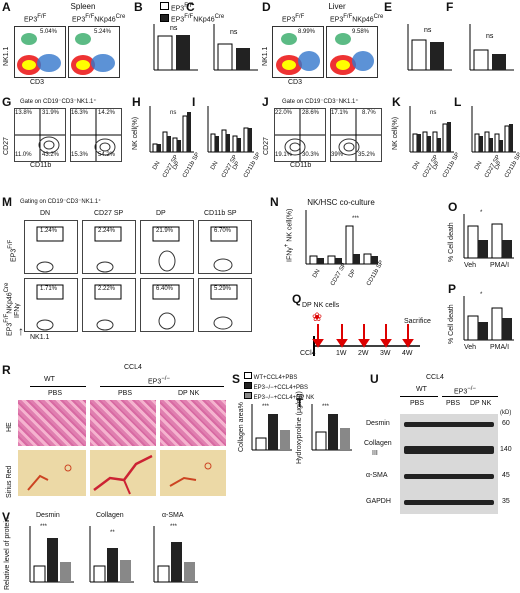 This screenshot has width=520, height=593. I want to click on panel-v-label: V, so click(6, 517).